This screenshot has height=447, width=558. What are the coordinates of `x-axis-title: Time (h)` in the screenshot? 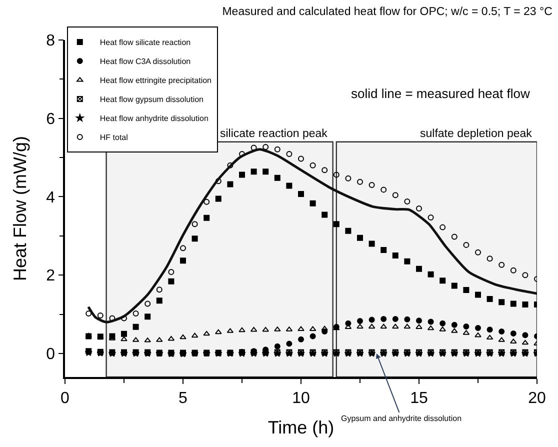 It's located at (301, 428).